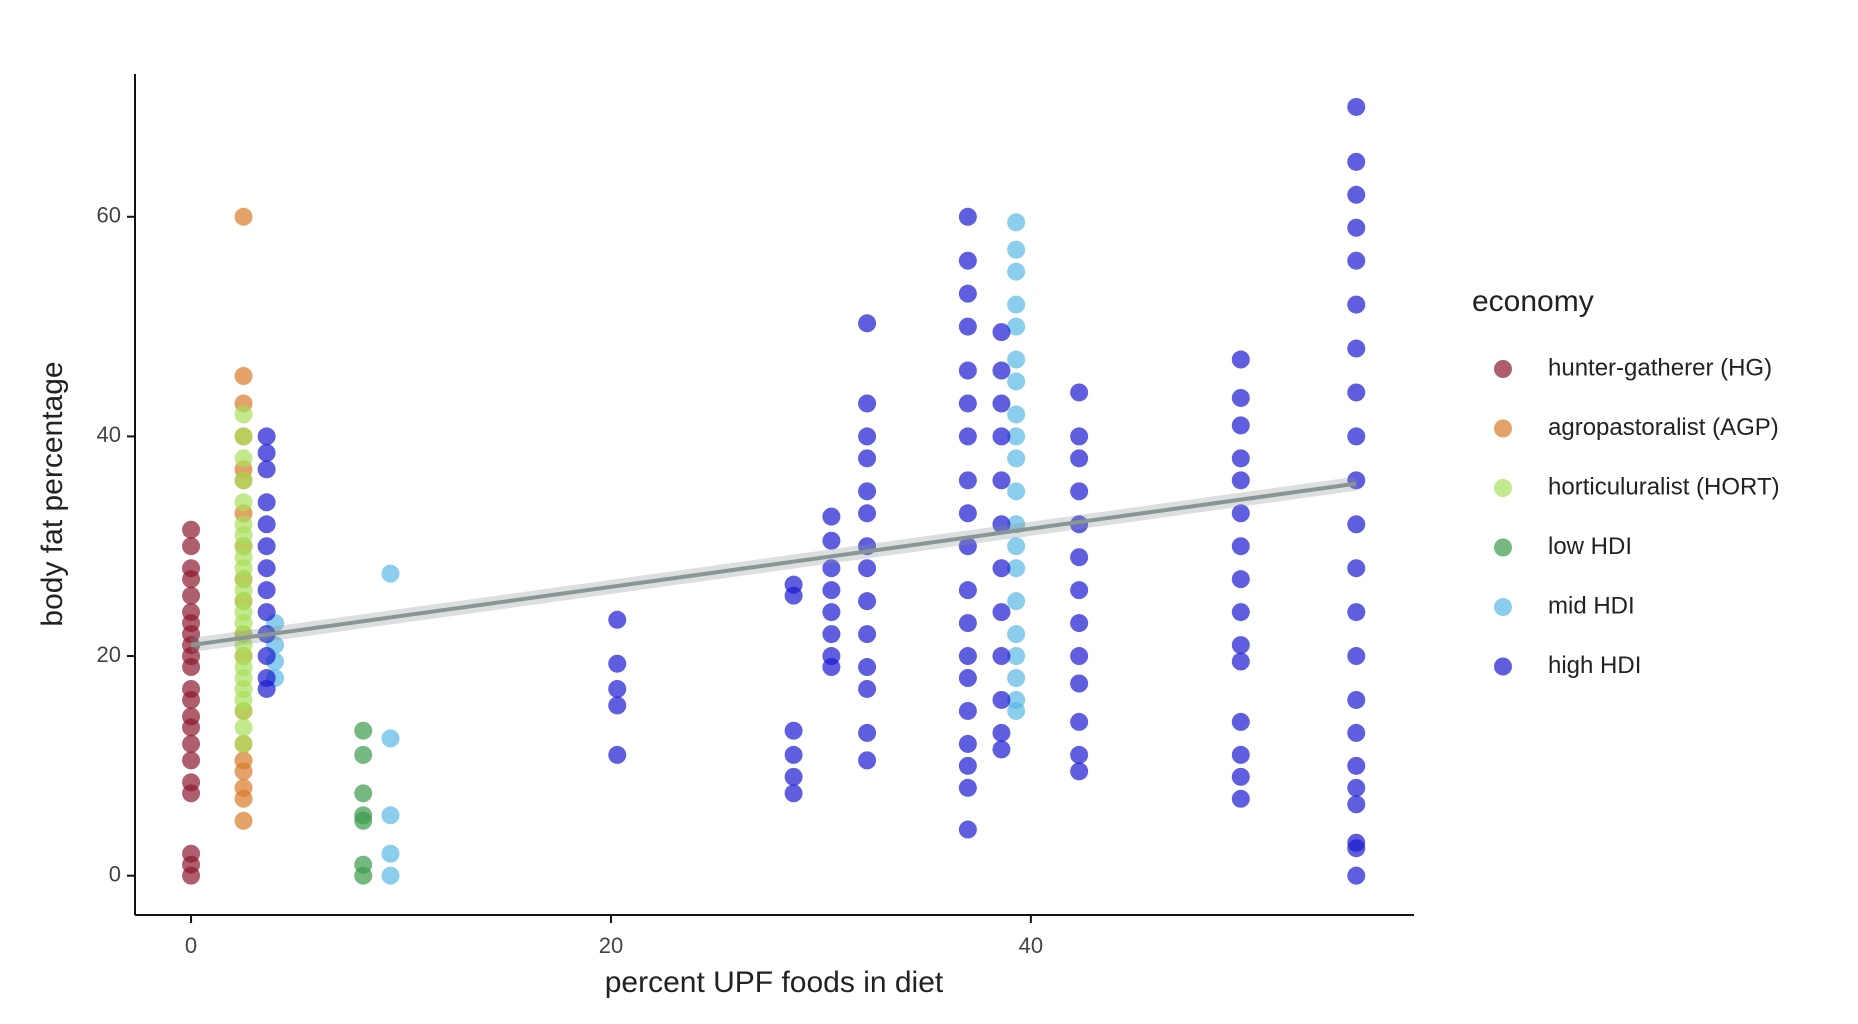 This screenshot has width=1858, height=1024. What do you see at coordinates (52, 493) in the screenshot?
I see `y-axis-title: body fat percentage` at bounding box center [52, 493].